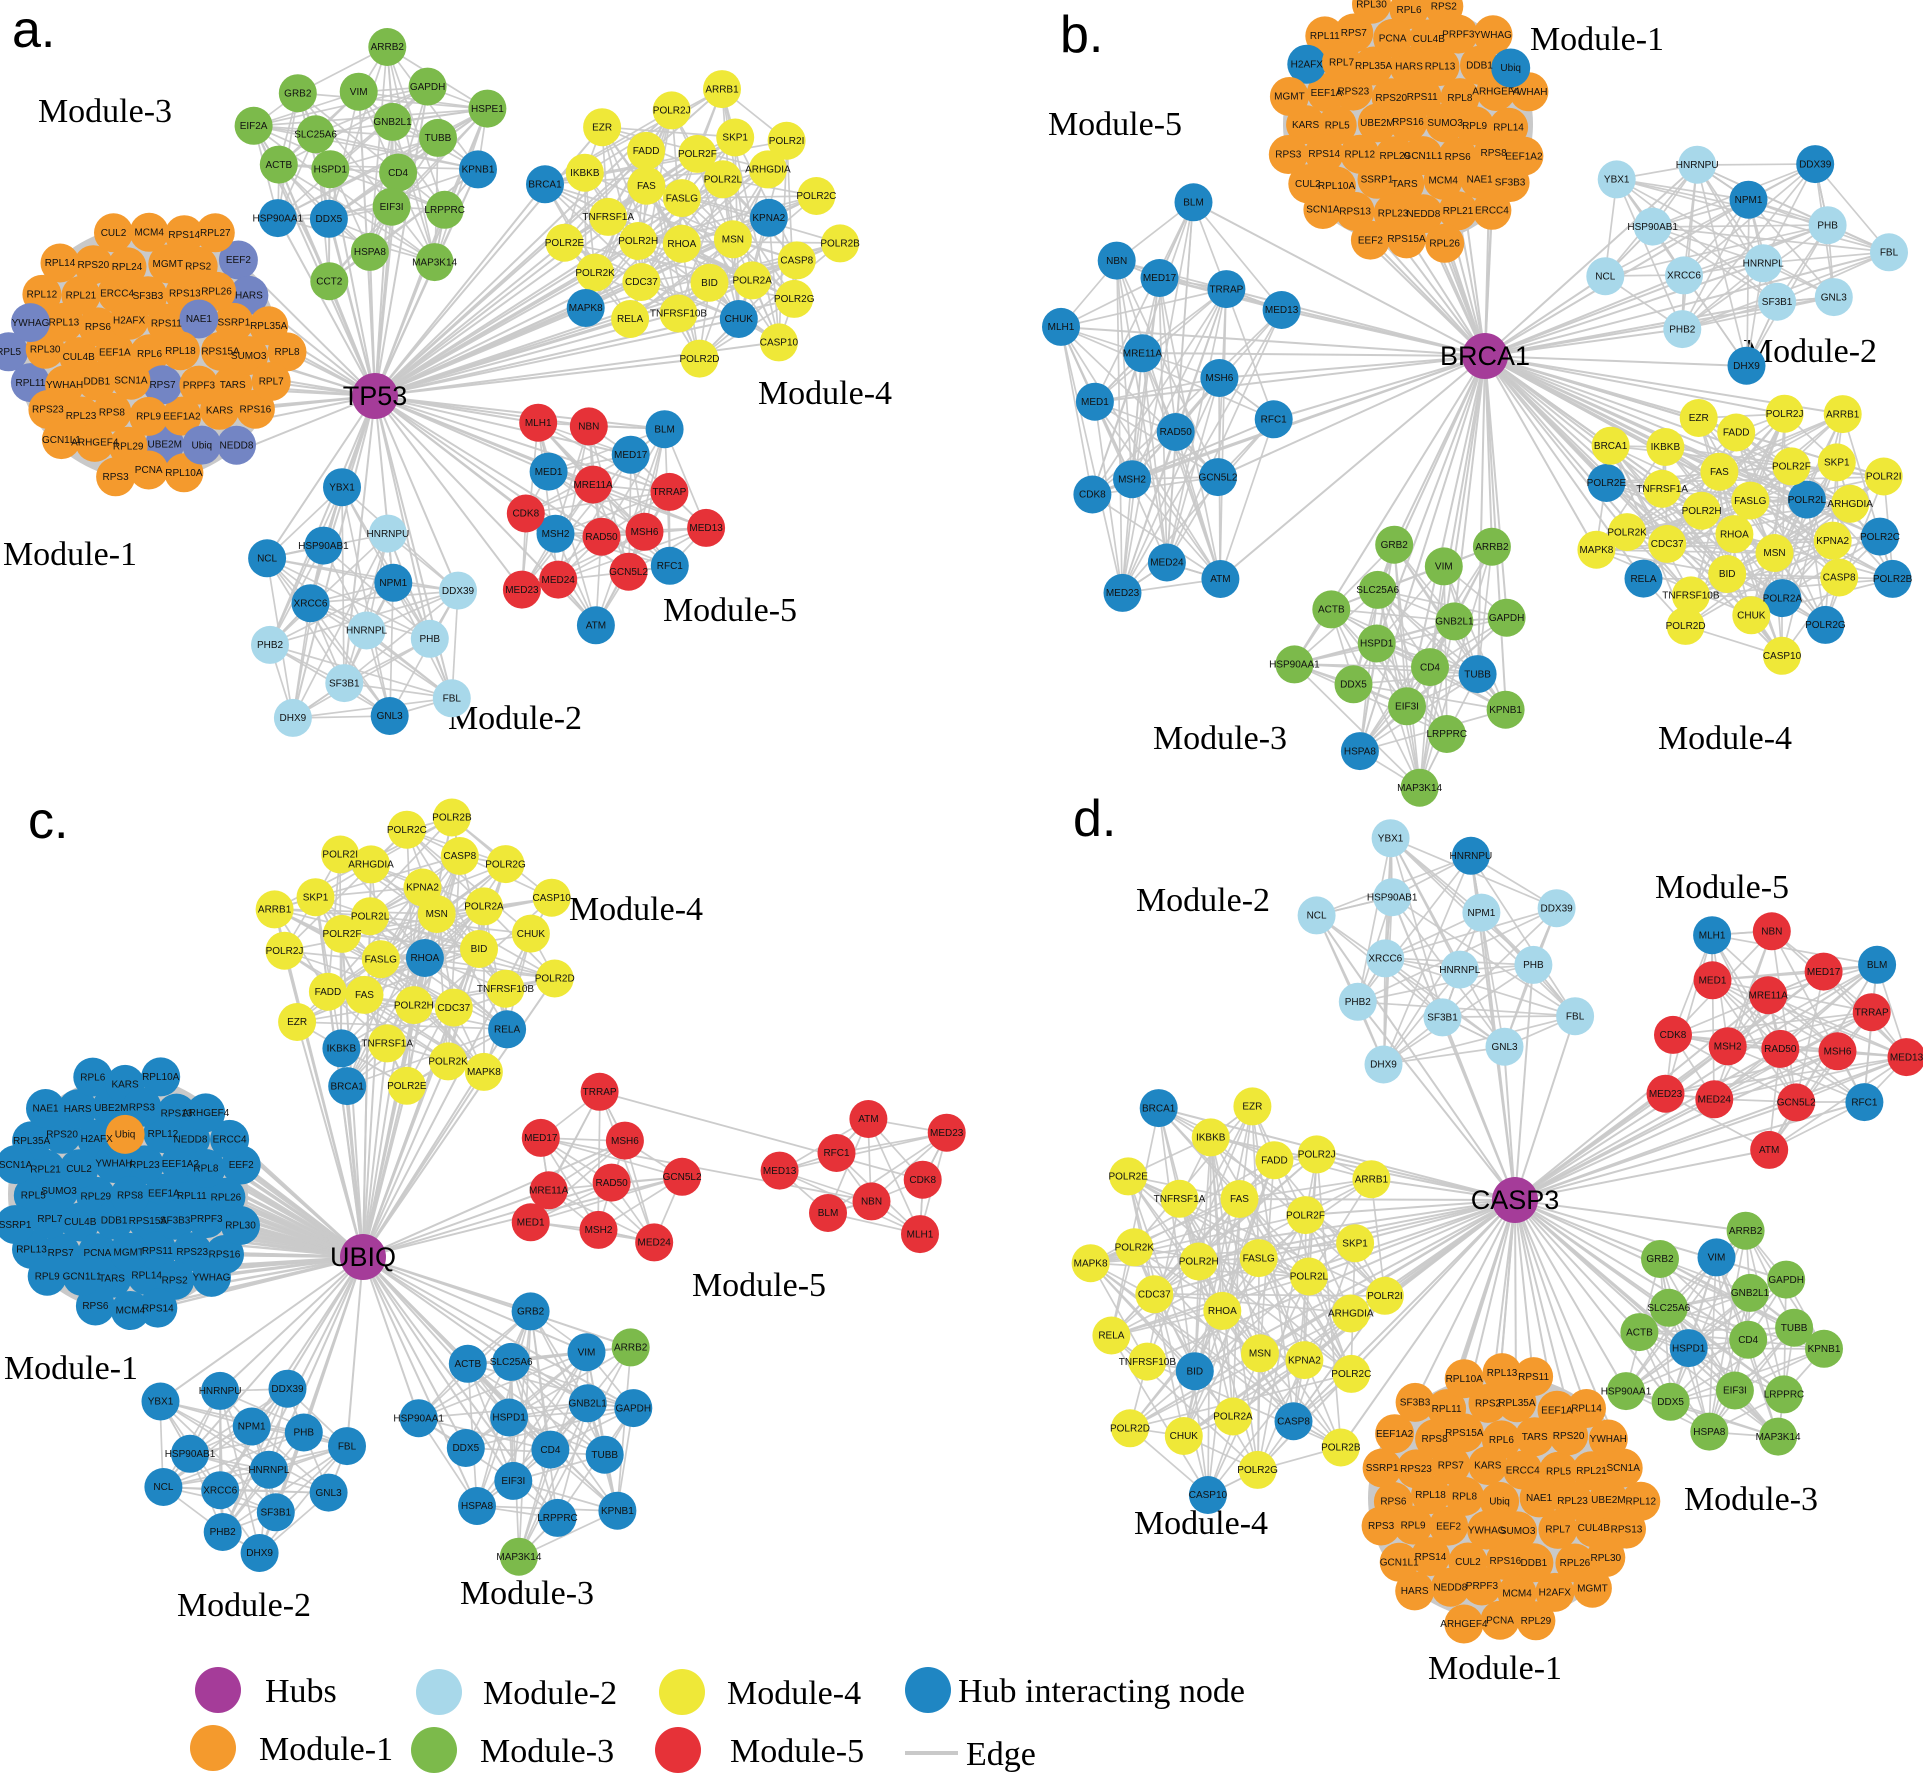 This screenshot has width=1923, height=1775. Describe the element at coordinates (115, 352) in the screenshot. I see `svg-text: EEF1A` at that location.